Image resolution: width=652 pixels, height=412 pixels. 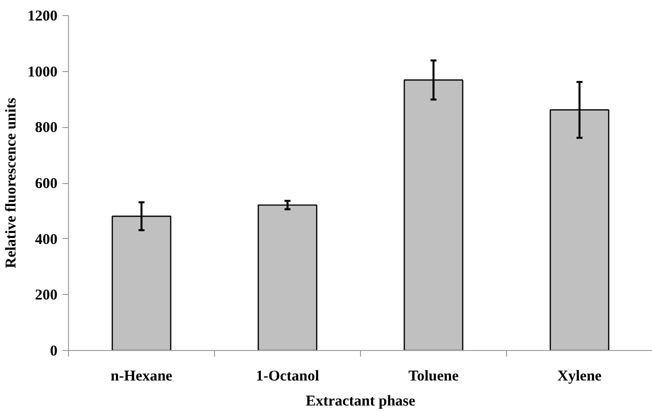 What do you see at coordinates (46, 240) in the screenshot?
I see `y-tick-label: 400` at bounding box center [46, 240].